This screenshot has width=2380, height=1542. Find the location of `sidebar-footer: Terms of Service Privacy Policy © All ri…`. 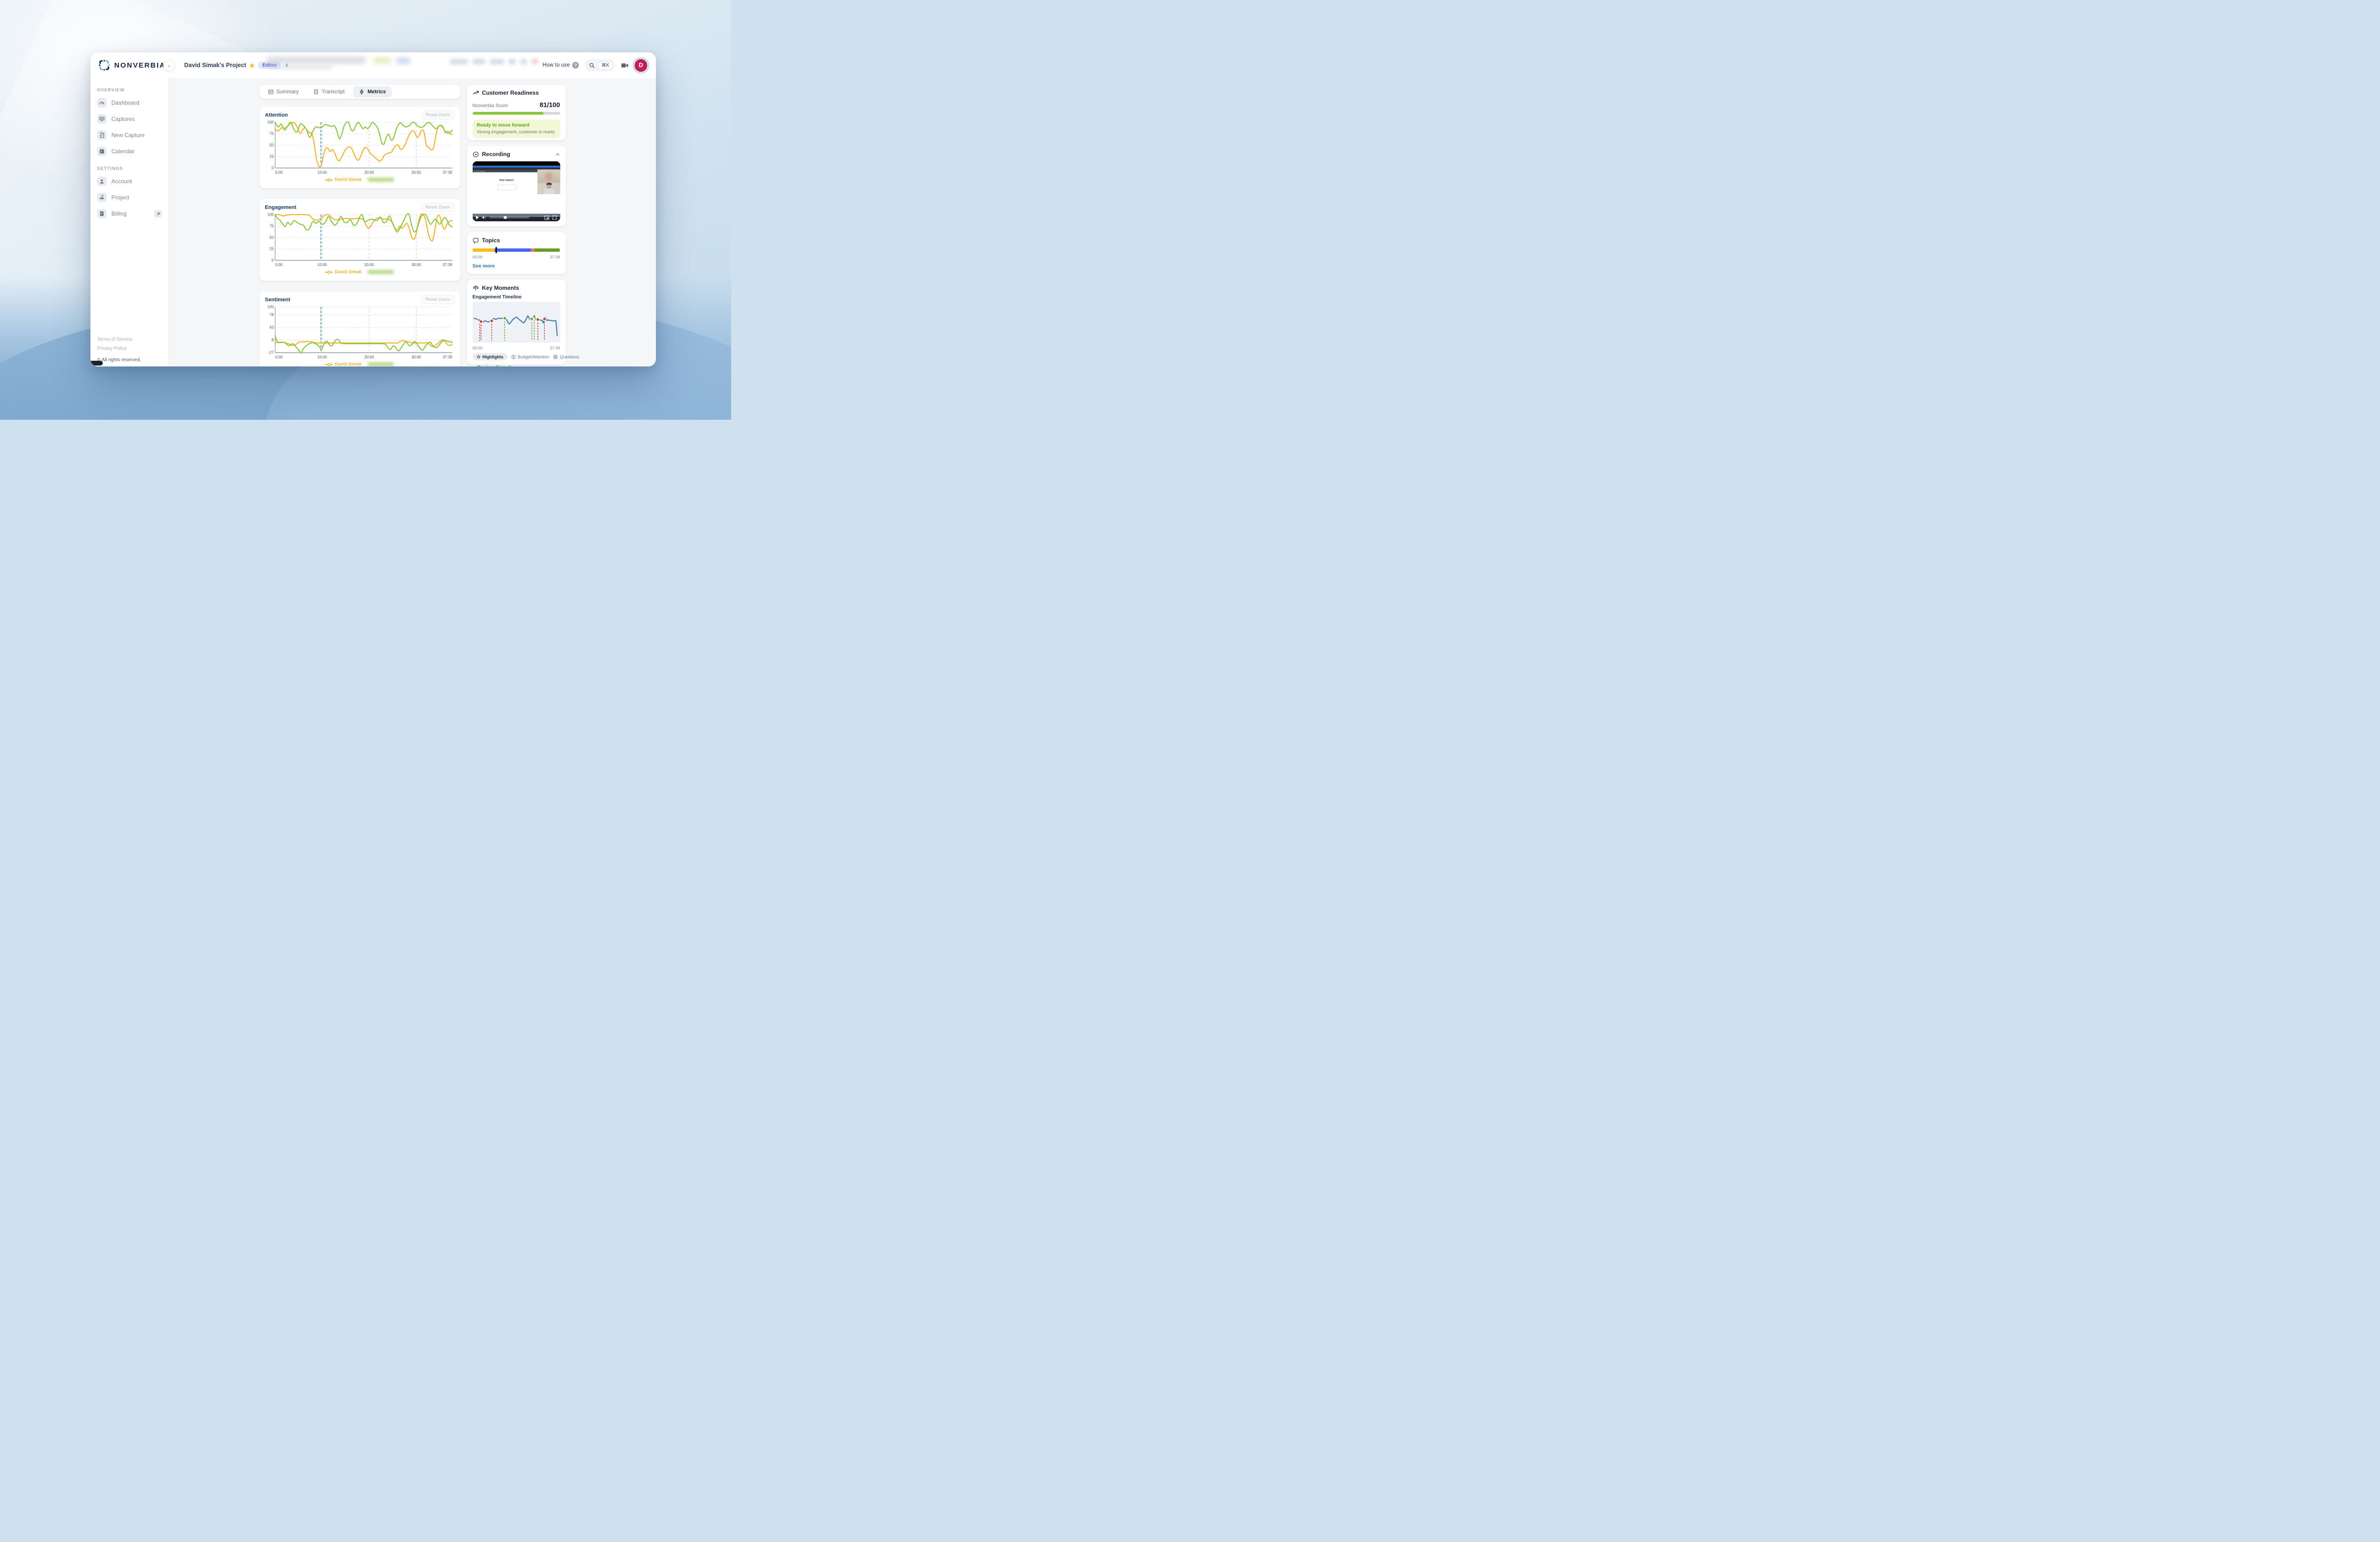

sidebar-footer: Terms of Service Privacy Policy © All ri… is located at coordinates (129, 351).